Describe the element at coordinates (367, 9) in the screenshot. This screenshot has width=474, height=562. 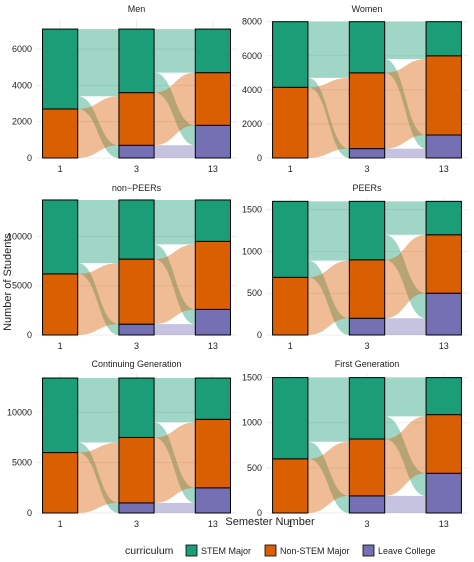
I see `panel-title: Women` at that location.